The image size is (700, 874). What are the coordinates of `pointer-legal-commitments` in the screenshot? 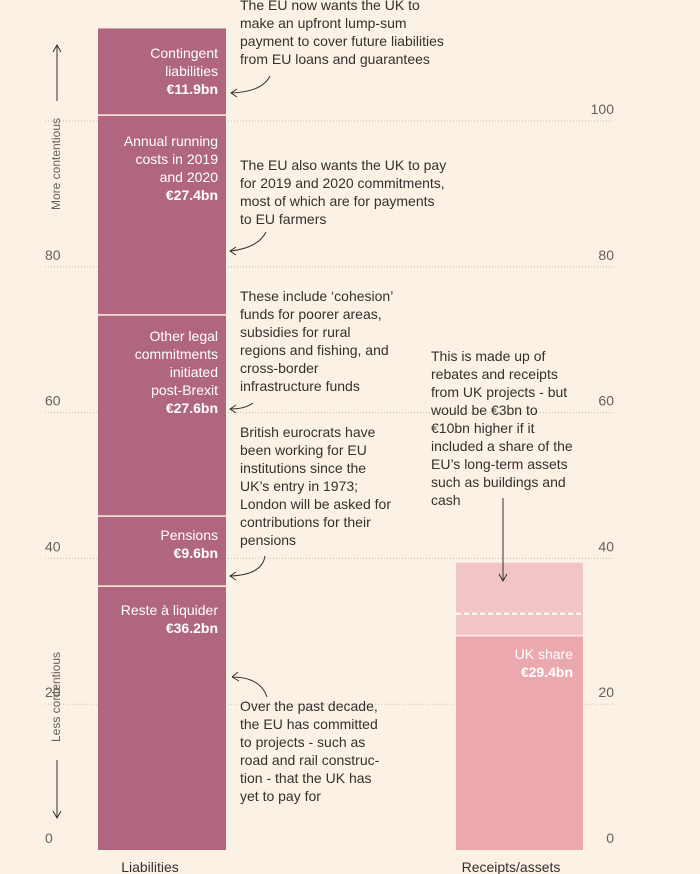 It's located at (241, 406).